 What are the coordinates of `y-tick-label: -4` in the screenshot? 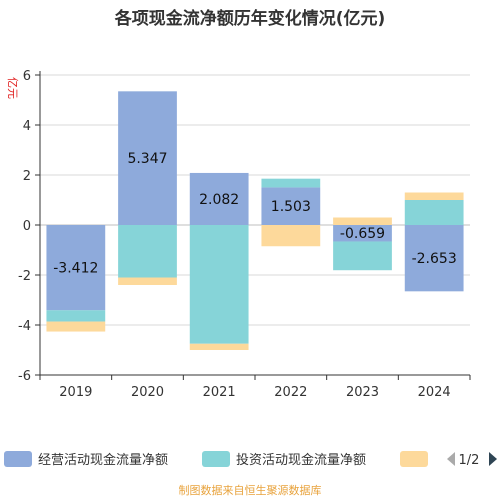 It's located at (24, 326).